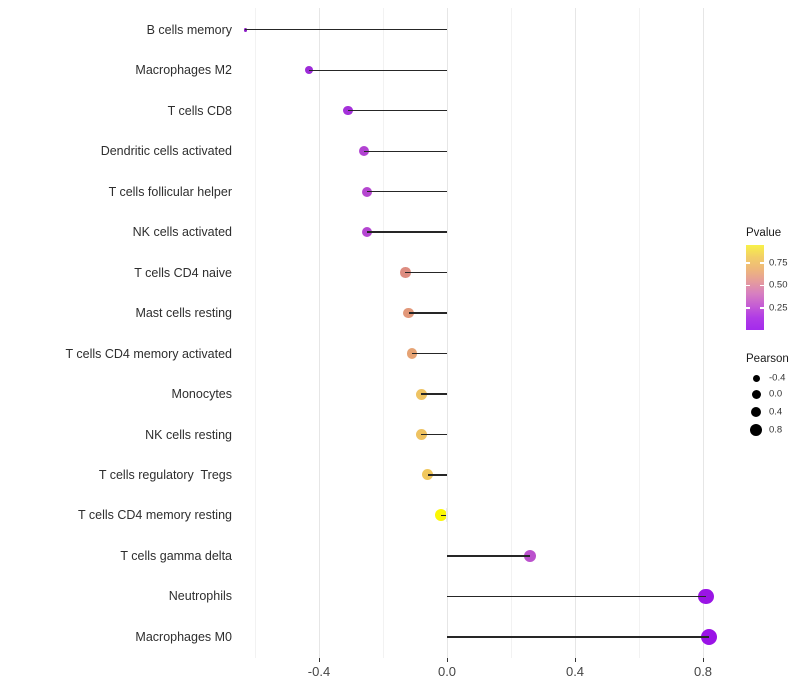 The height and width of the screenshot is (700, 800). What do you see at coordinates (200, 596) in the screenshot?
I see `row-label: Neutrophils` at bounding box center [200, 596].